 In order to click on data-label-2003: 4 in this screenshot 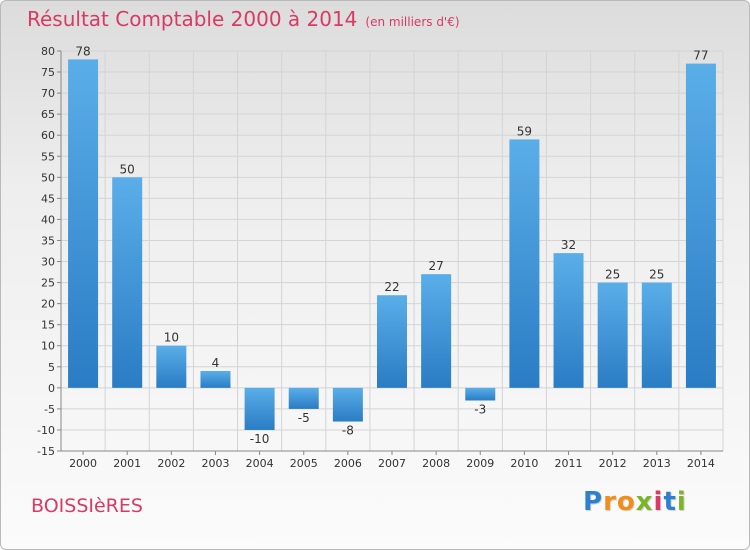, I will do `click(216, 363)`.